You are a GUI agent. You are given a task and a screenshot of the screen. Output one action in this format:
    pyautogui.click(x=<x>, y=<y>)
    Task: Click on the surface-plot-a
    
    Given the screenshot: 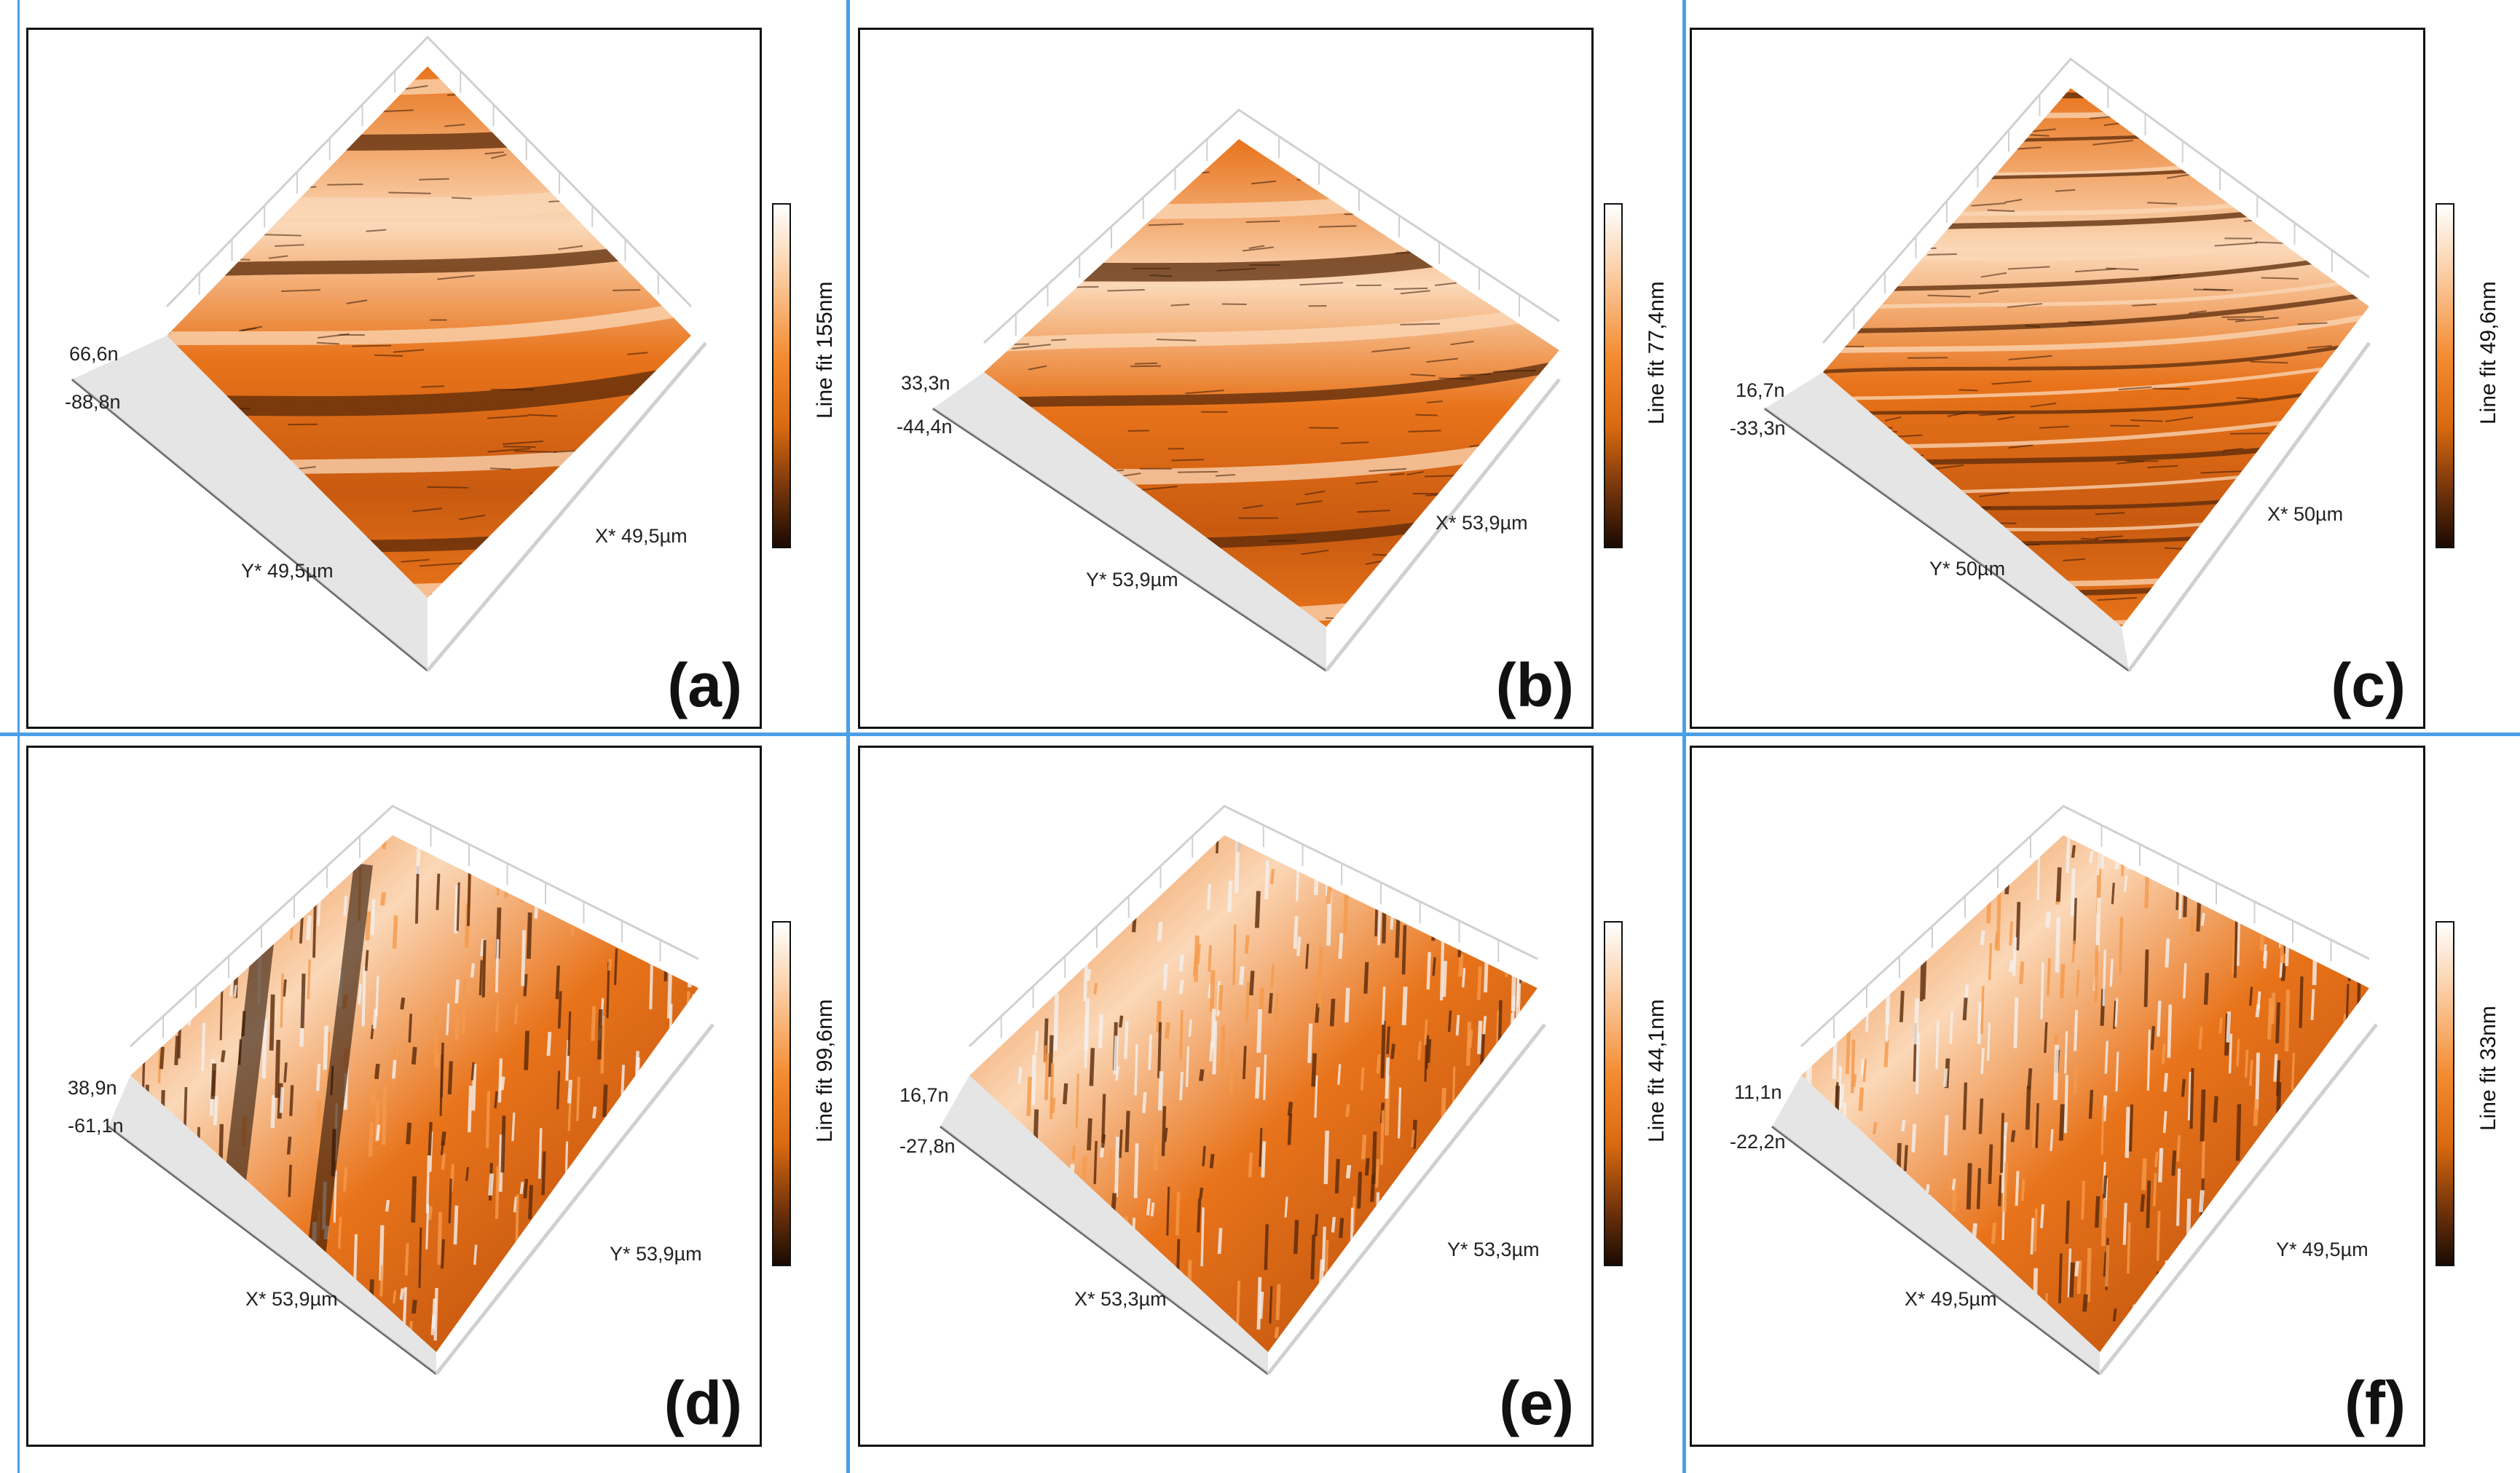 What is the action you would take?
    pyautogui.click(x=389, y=353)
    